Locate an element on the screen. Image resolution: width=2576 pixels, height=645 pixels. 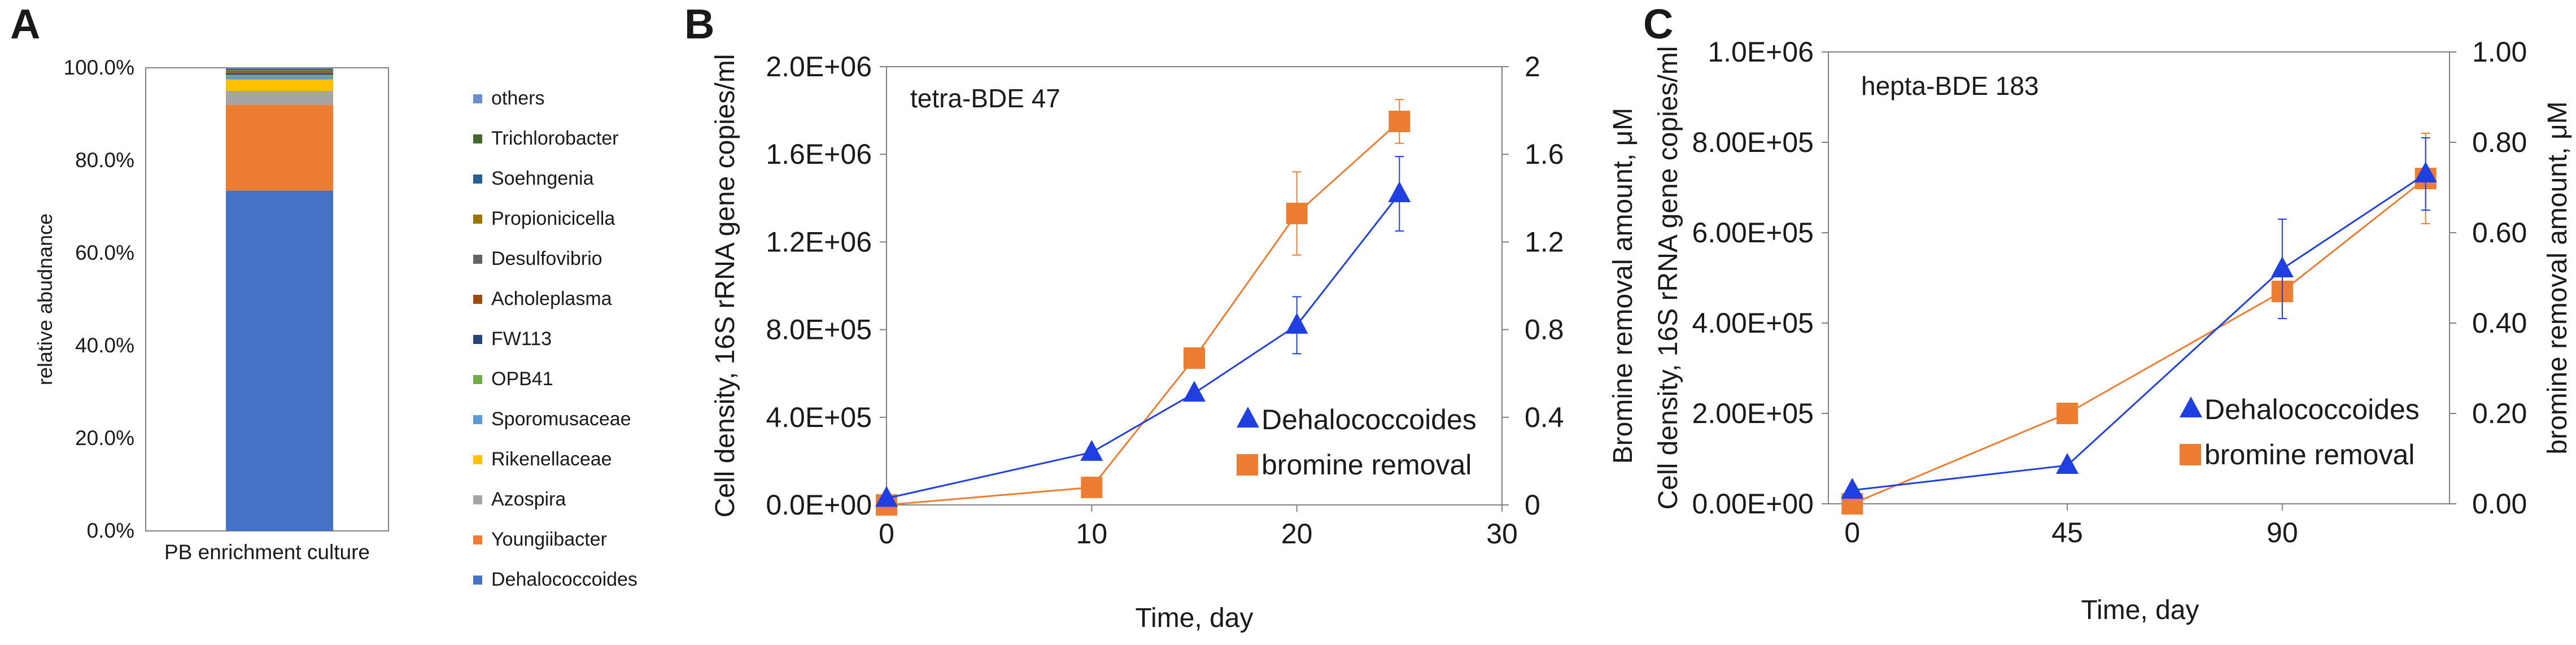
legend-marker-triangle is located at coordinates (1248, 417).